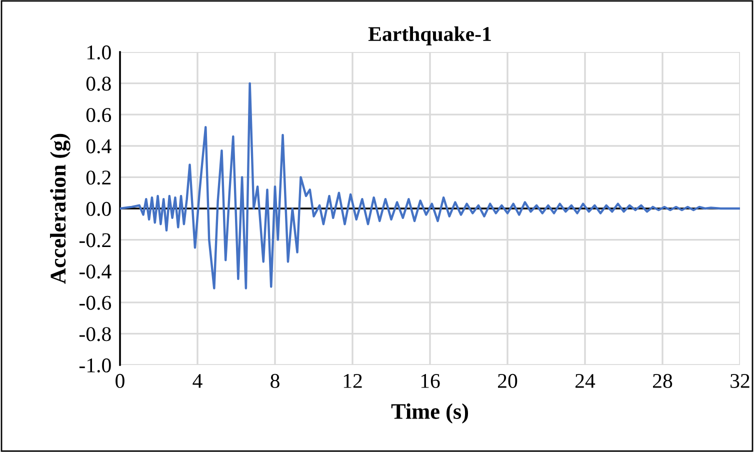 The width and height of the screenshot is (754, 452). Describe the element at coordinates (120, 381) in the screenshot. I see `x-tick-label: 0` at that location.